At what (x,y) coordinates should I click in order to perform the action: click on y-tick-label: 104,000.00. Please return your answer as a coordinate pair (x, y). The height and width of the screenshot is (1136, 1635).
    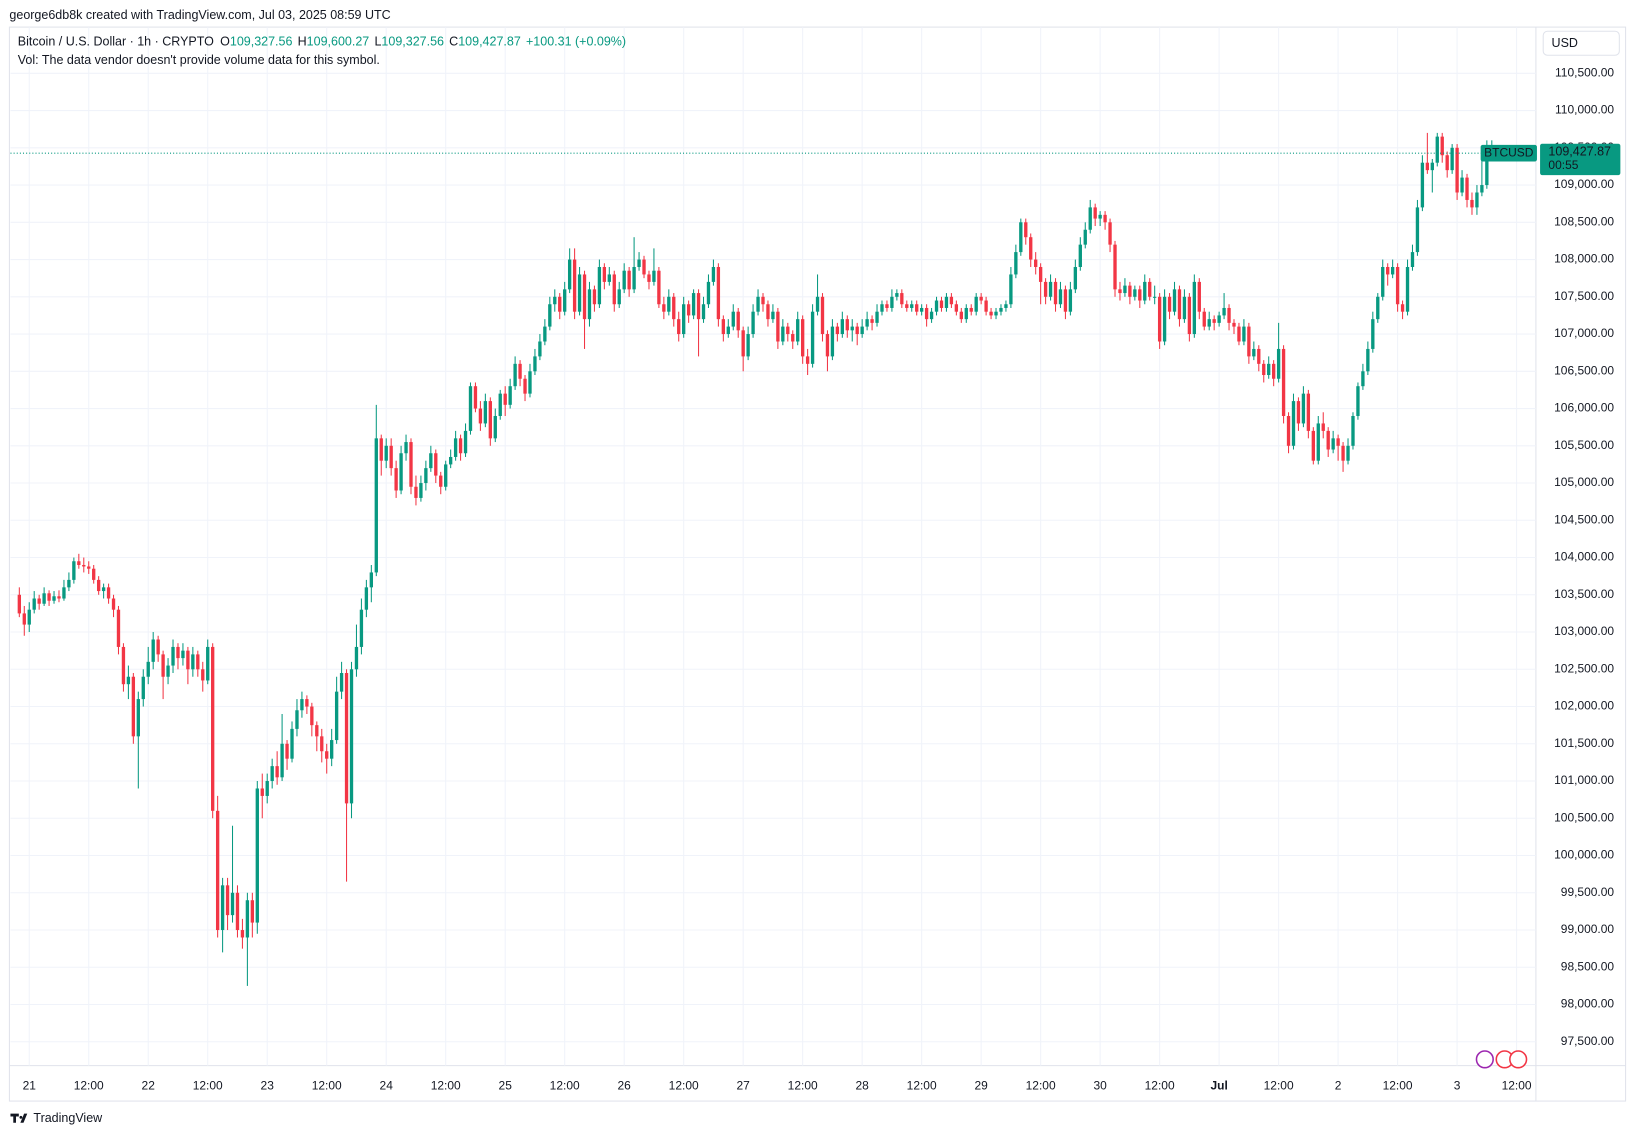
    Looking at the image, I should click on (1584, 557).